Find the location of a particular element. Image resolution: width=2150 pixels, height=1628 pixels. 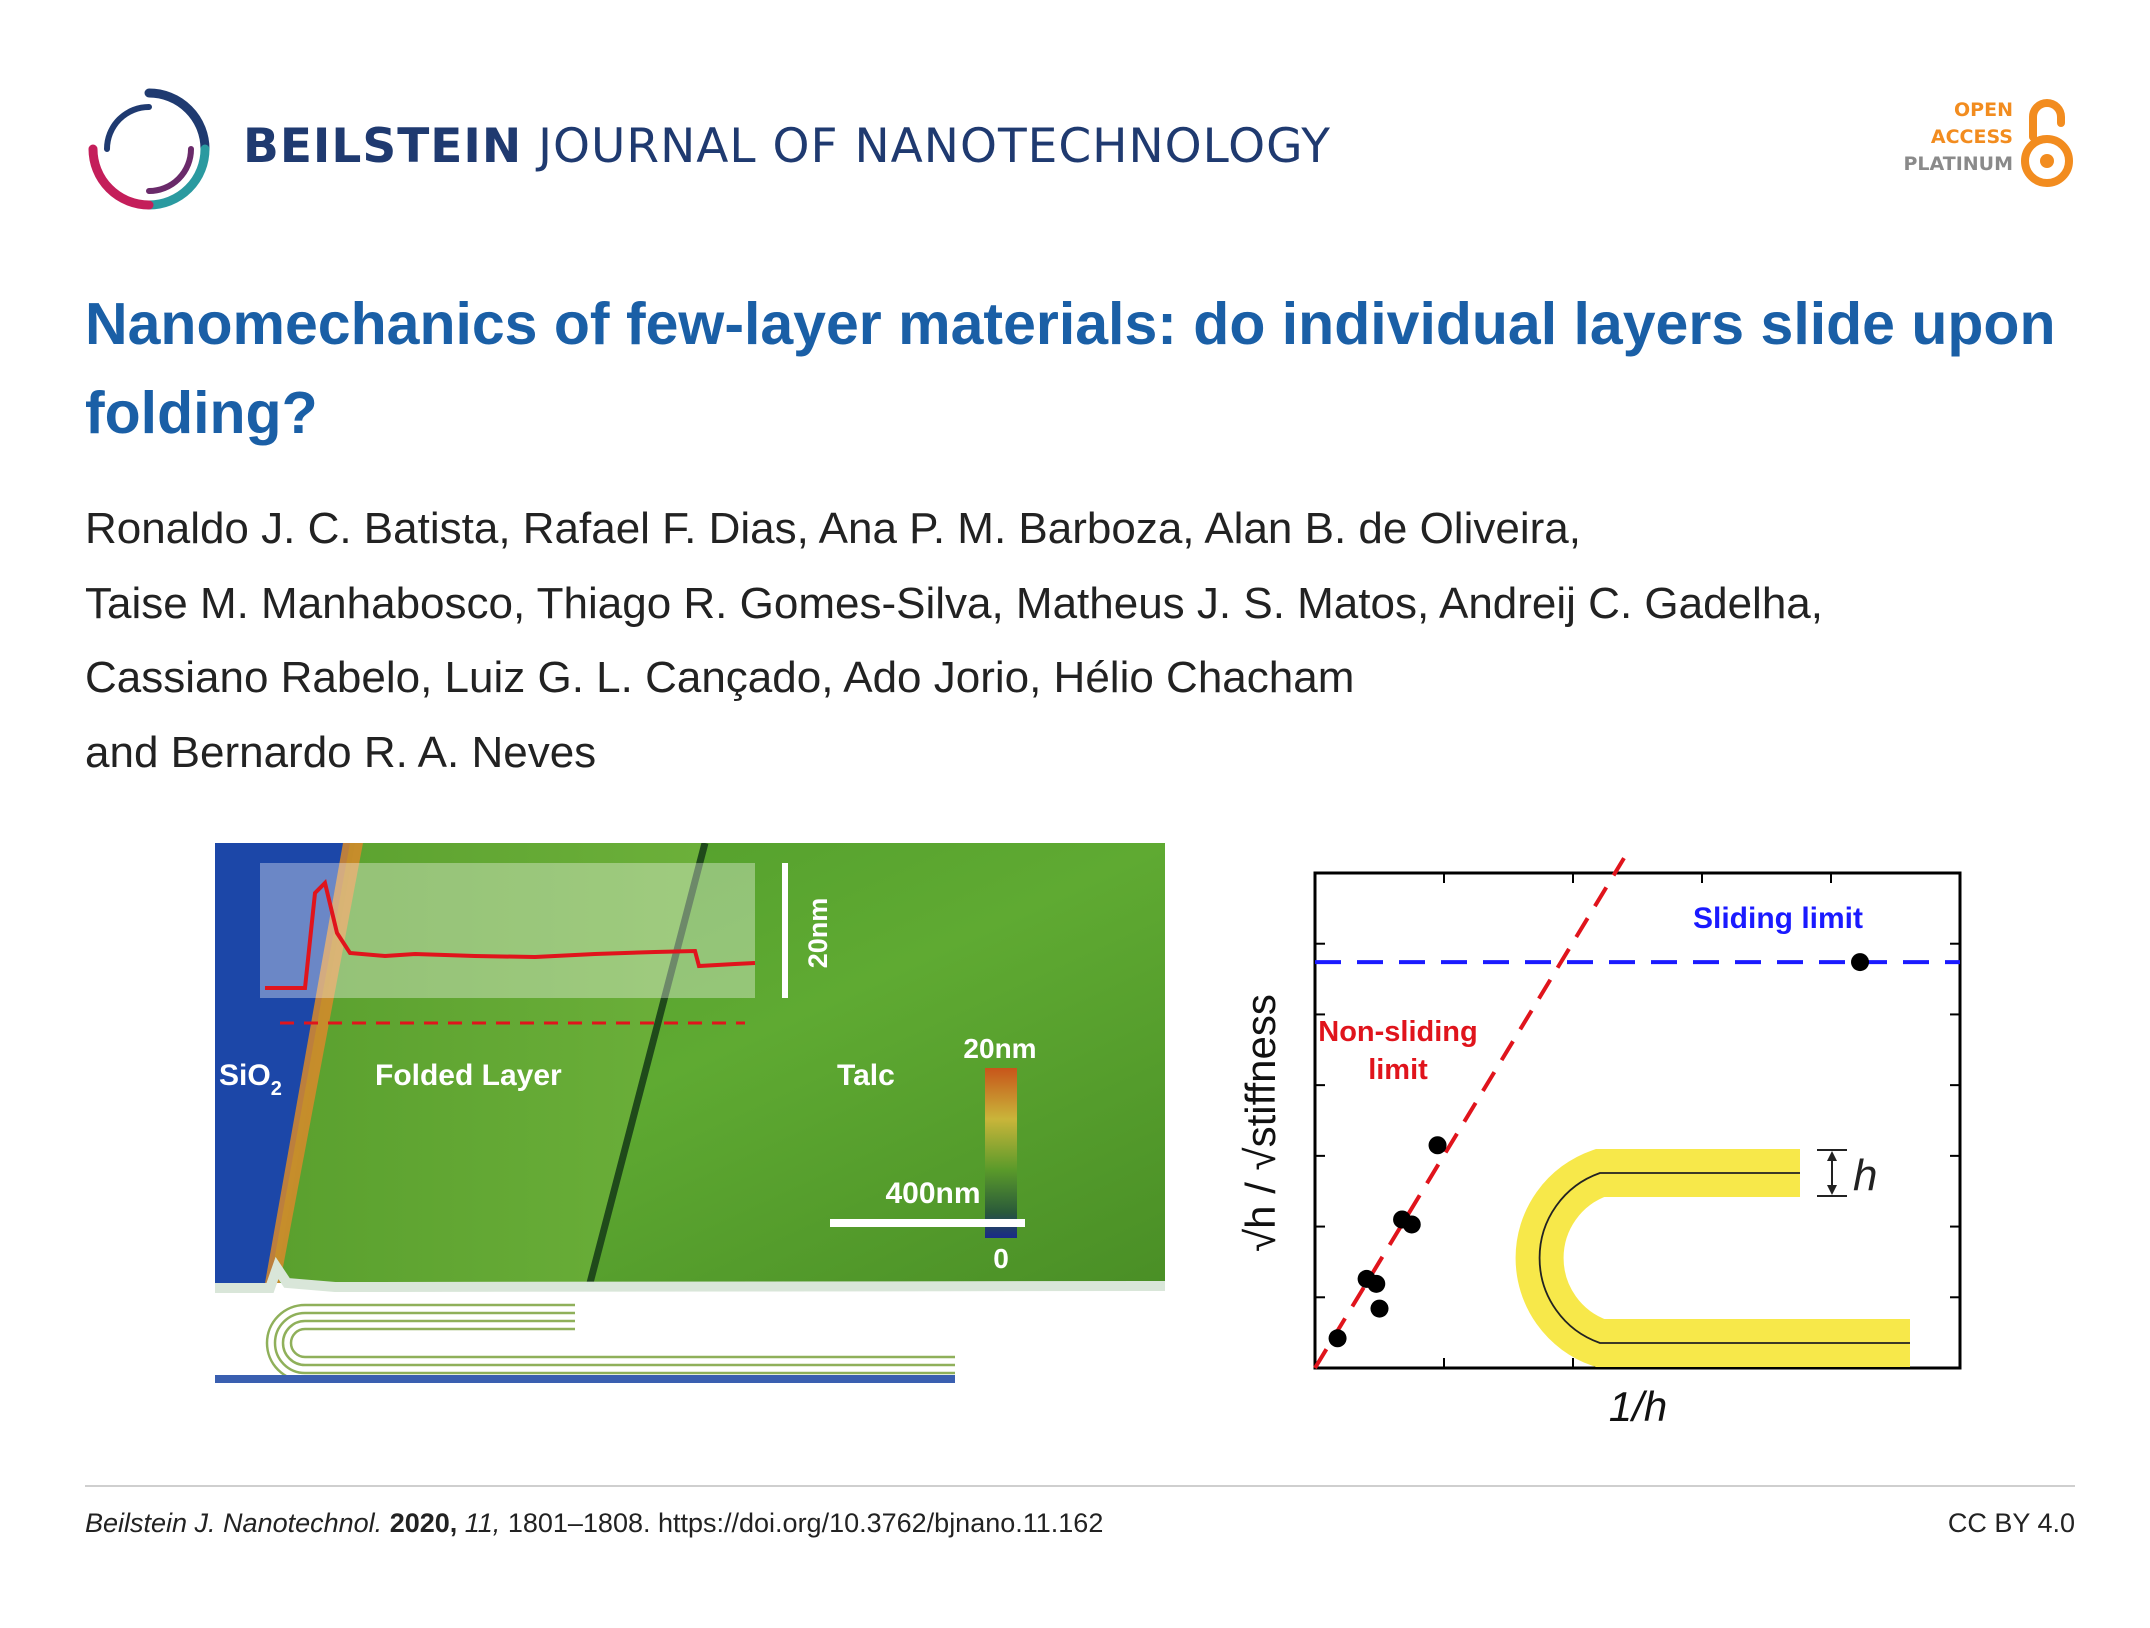

substrate-sketch is located at coordinates (585, 1379).